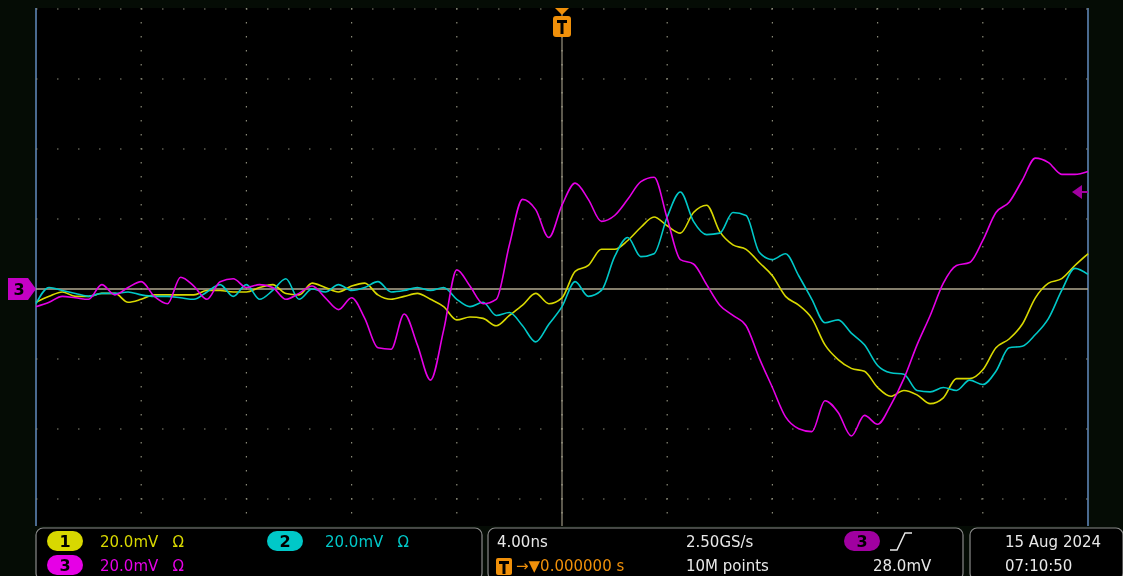 The image size is (1123, 576). What do you see at coordinates (728, 566) in the screenshot?
I see `text: 10M points` at bounding box center [728, 566].